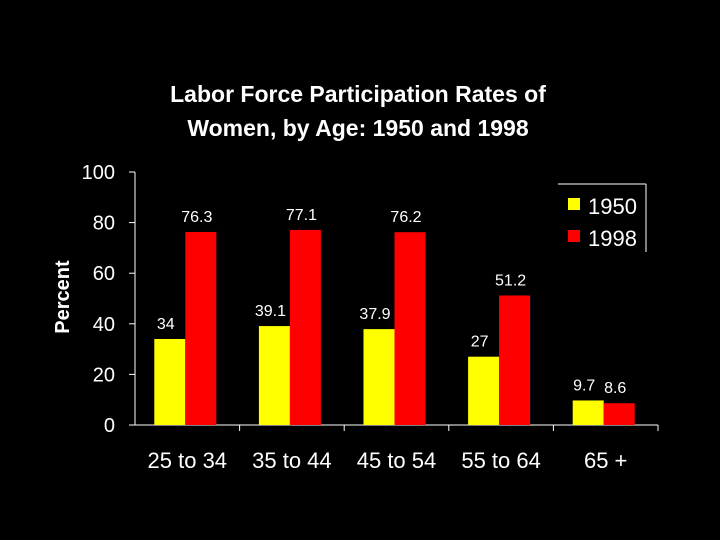 The height and width of the screenshot is (540, 720). Describe the element at coordinates (501, 460) in the screenshot. I see `x-category-label: 55 to 64` at that location.